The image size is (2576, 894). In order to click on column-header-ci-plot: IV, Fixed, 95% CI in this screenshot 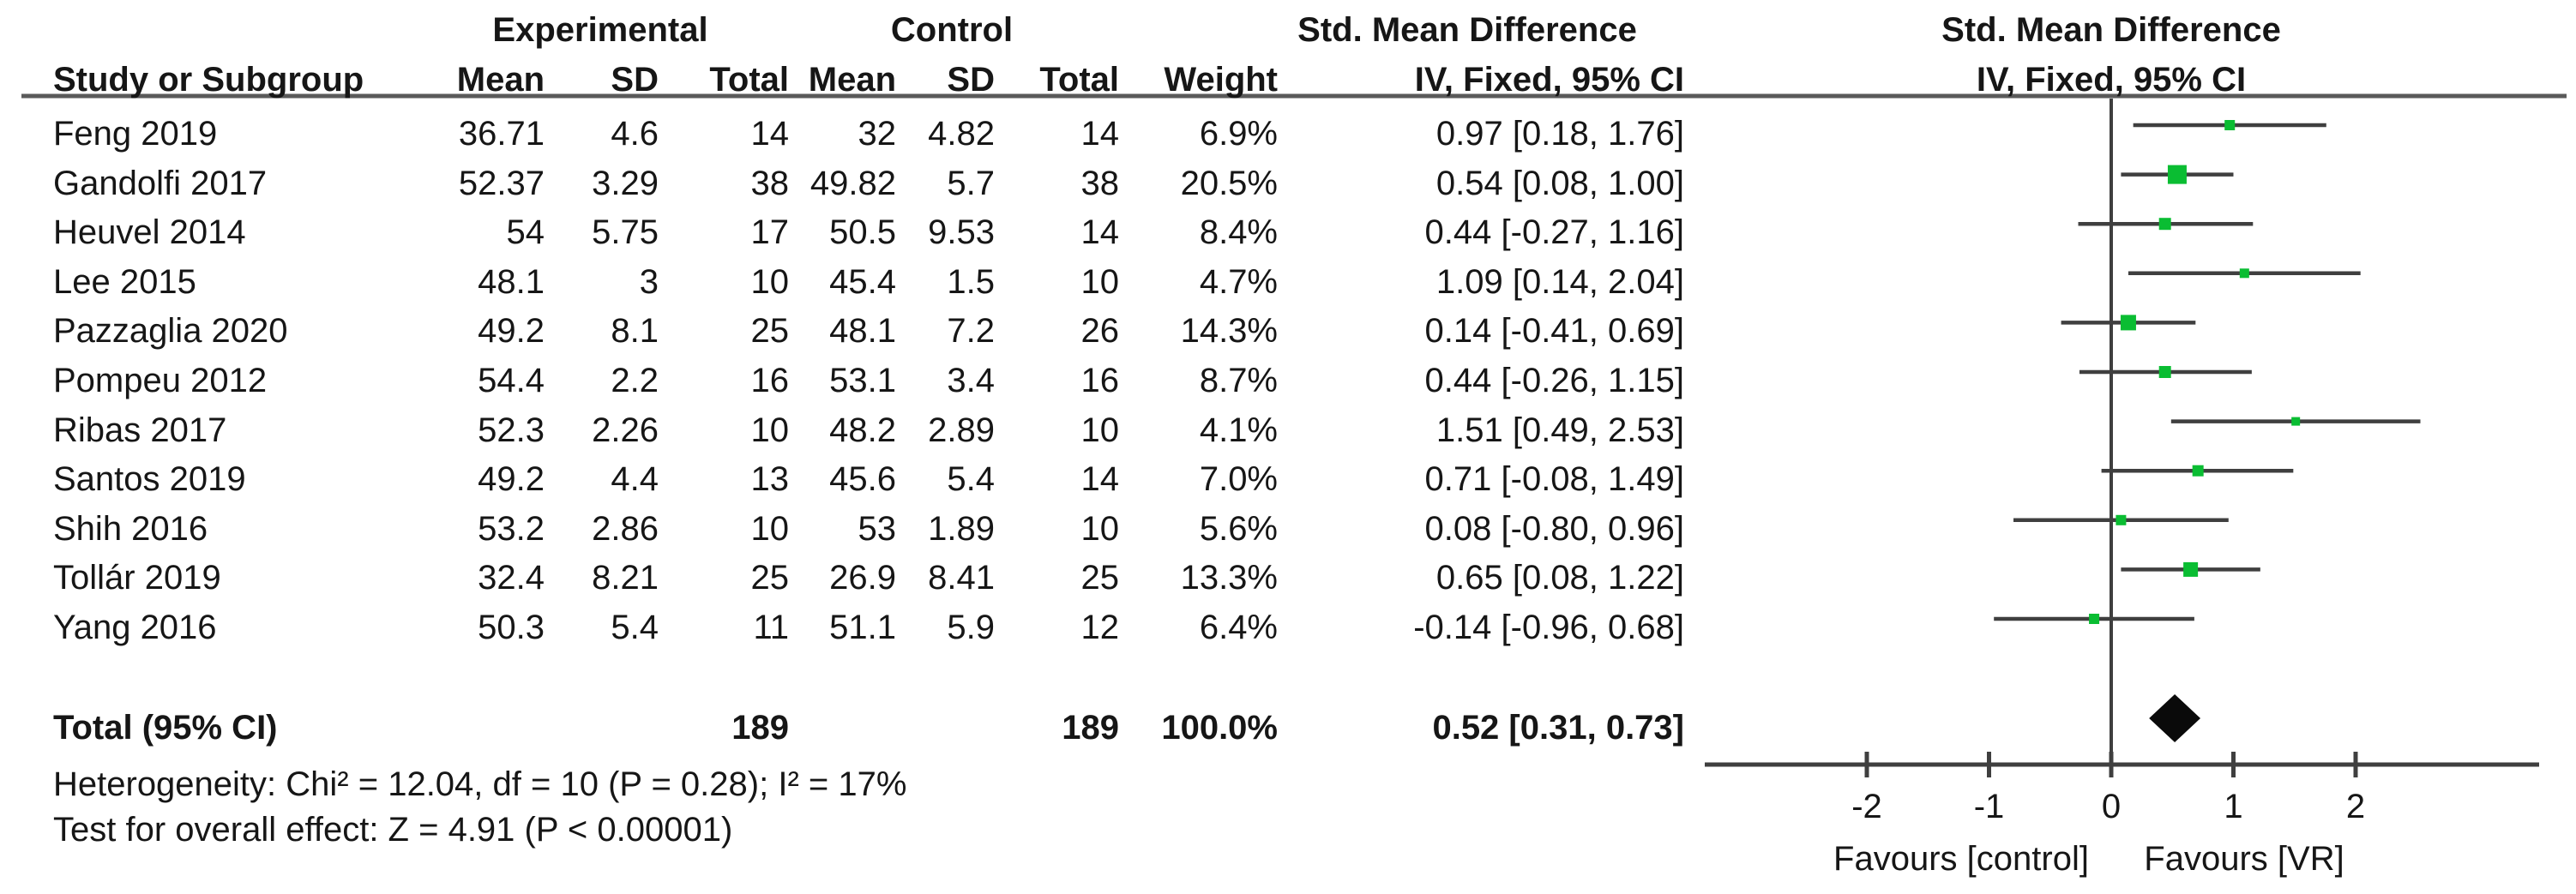, I will do `click(2111, 80)`.